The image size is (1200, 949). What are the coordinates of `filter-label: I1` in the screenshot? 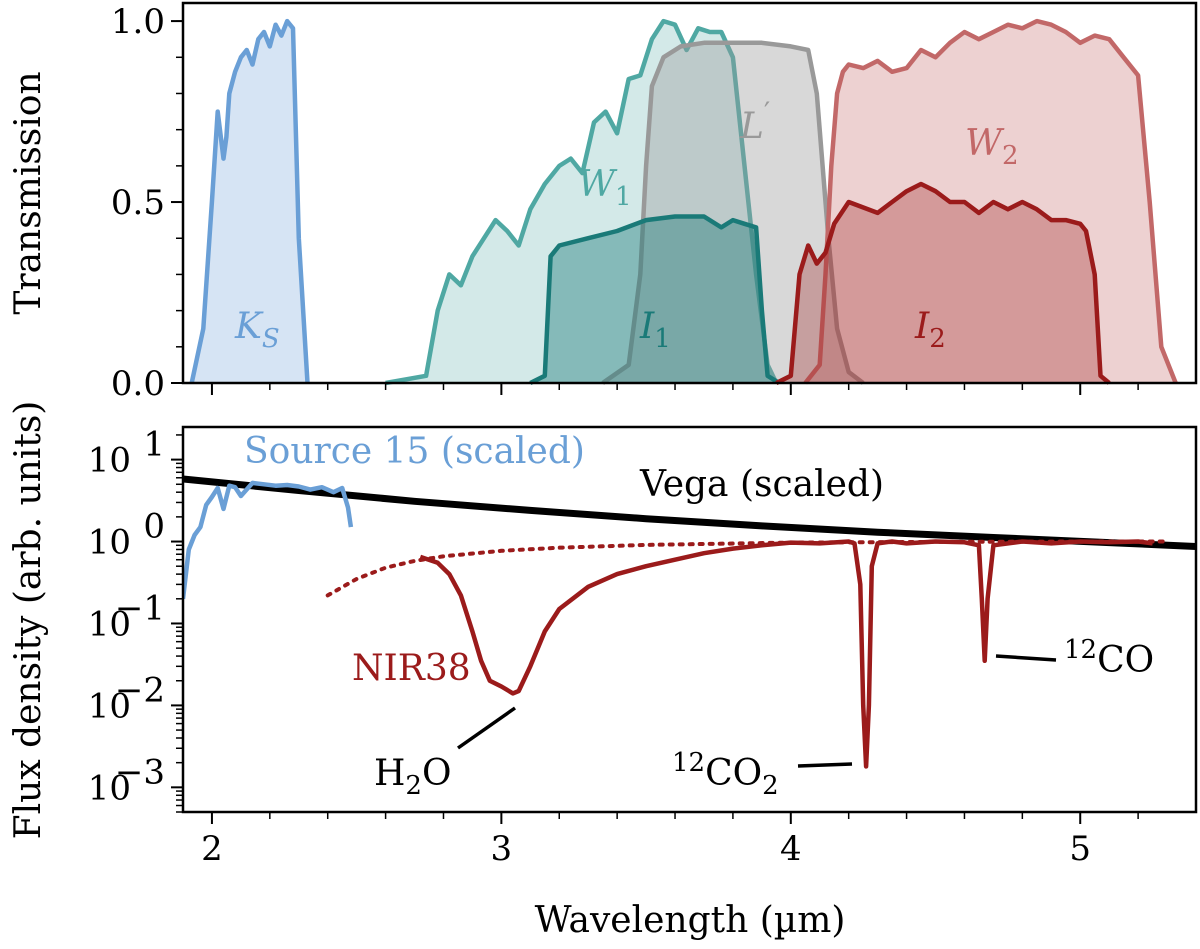 It's located at (655, 330).